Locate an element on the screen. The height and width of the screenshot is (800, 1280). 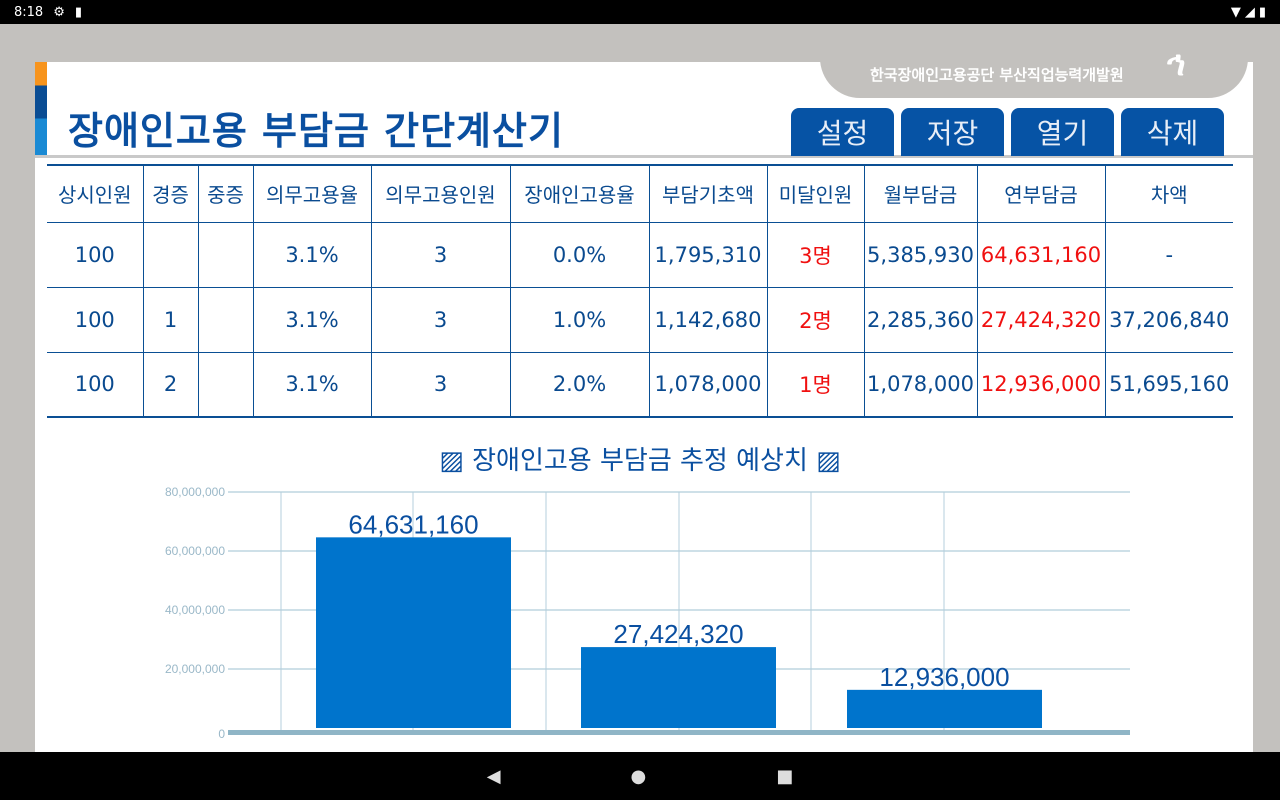
battery-icon: ▮ is located at coordinates (1262, 12).